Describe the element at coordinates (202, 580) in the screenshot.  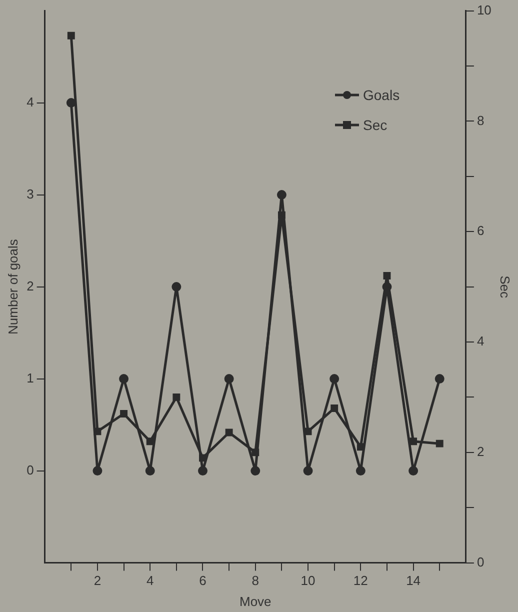
I see `x-tick-label: 6` at that location.